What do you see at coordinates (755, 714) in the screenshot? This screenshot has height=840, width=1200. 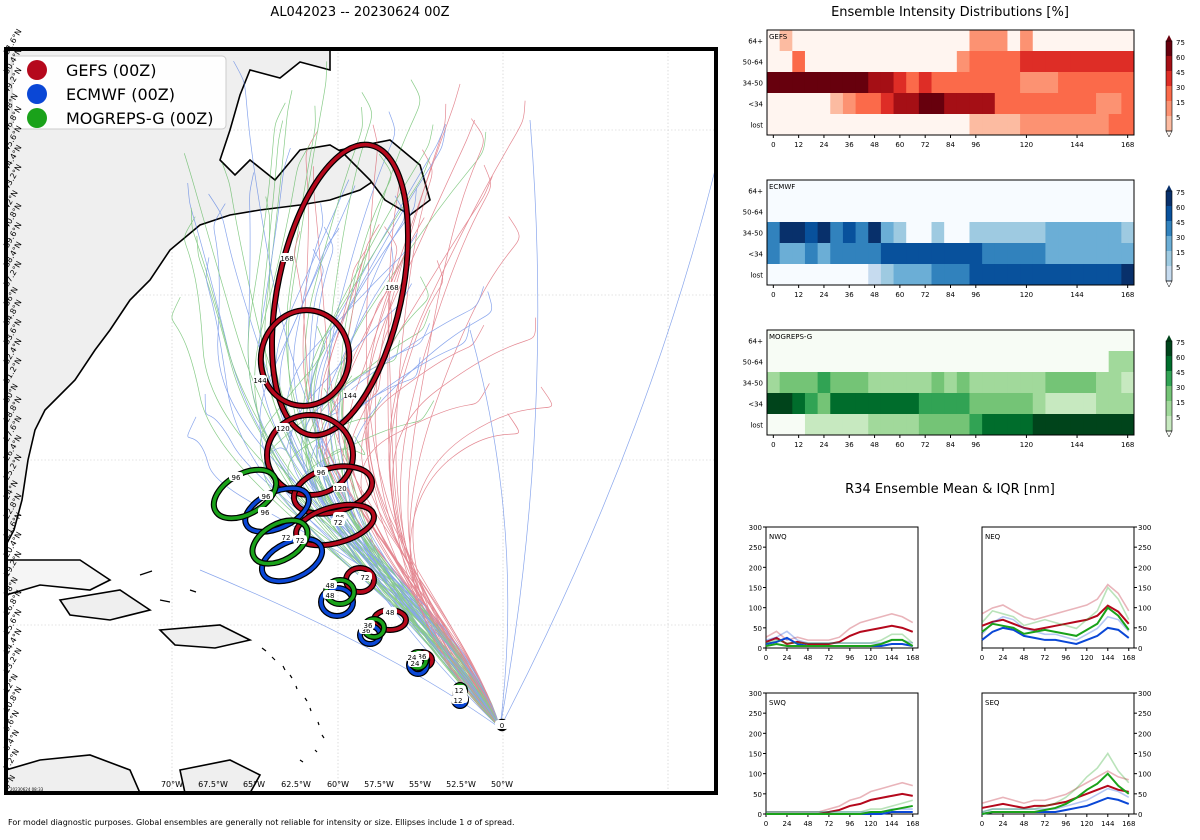 I see `r34-ytick-label: 250` at bounding box center [755, 714].